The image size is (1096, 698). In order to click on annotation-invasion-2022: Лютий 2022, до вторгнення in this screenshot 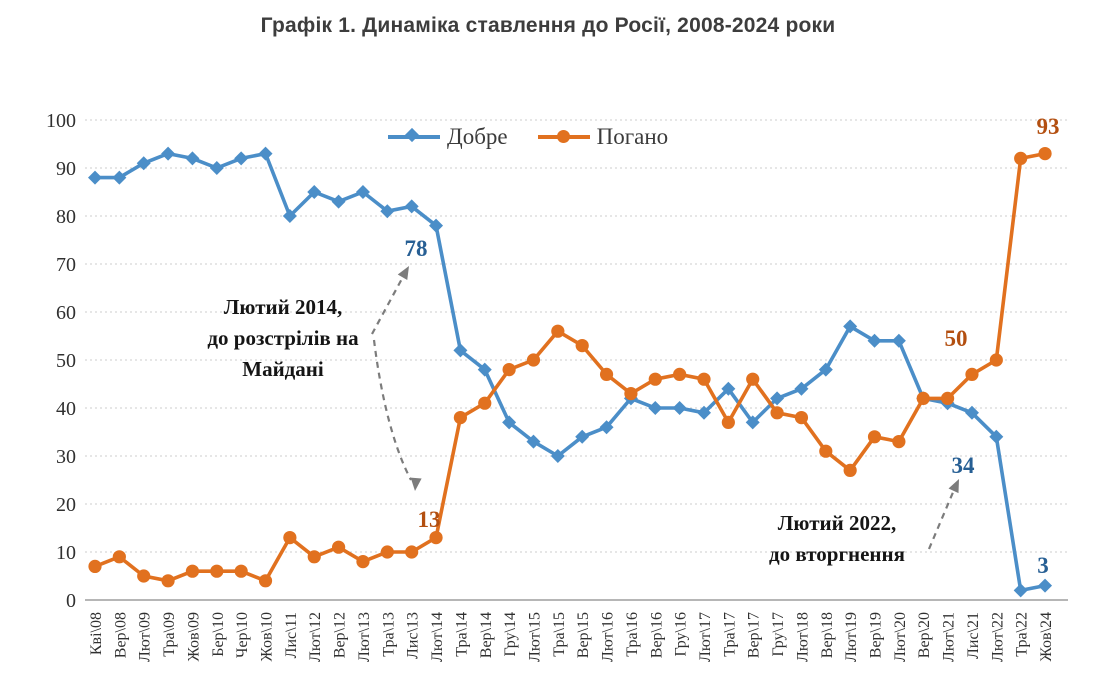, I will do `click(837, 539)`.